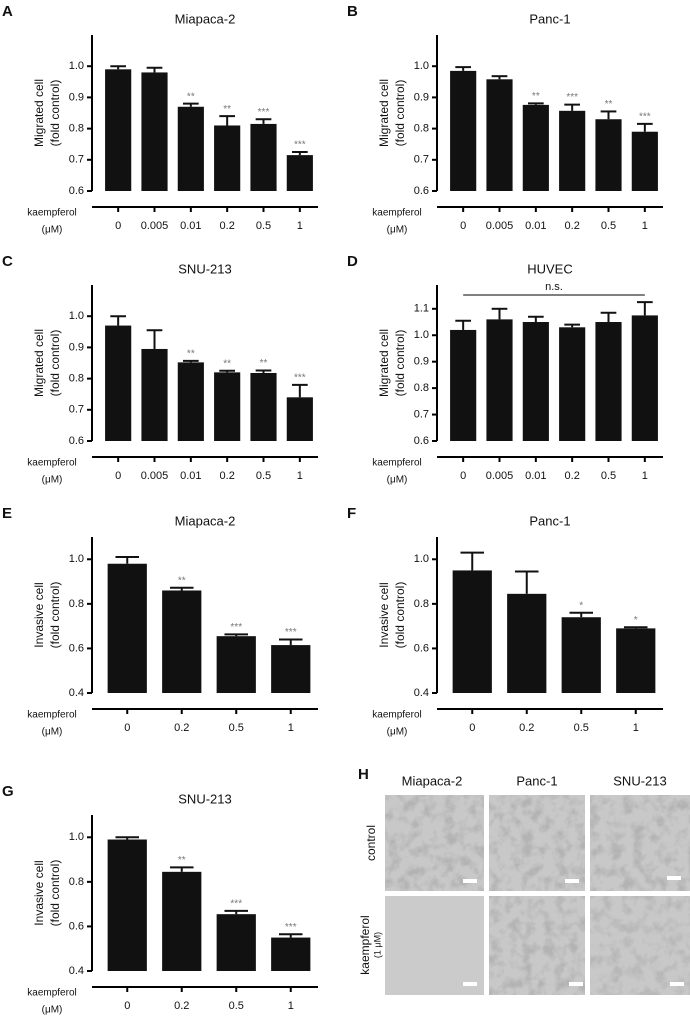 This screenshot has width=690, height=1020. What do you see at coordinates (352, 11) in the screenshot?
I see `panel-label: B` at bounding box center [352, 11].